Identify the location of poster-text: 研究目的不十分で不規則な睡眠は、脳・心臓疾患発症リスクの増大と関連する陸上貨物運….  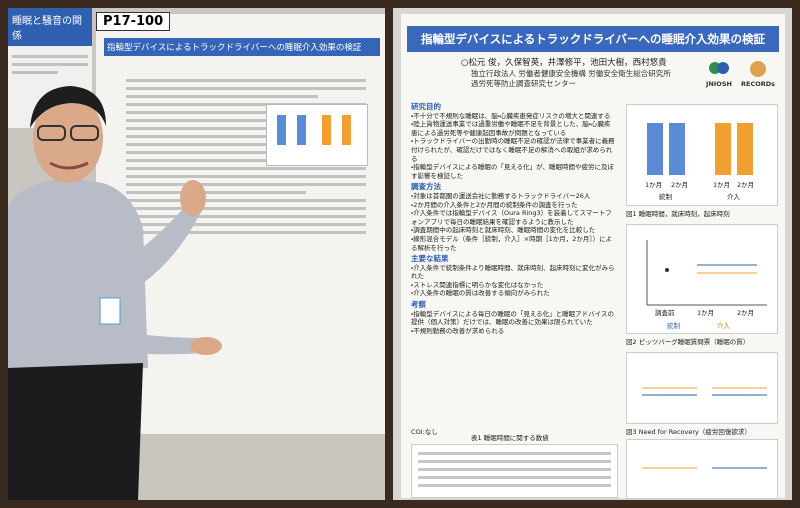
(513, 217).